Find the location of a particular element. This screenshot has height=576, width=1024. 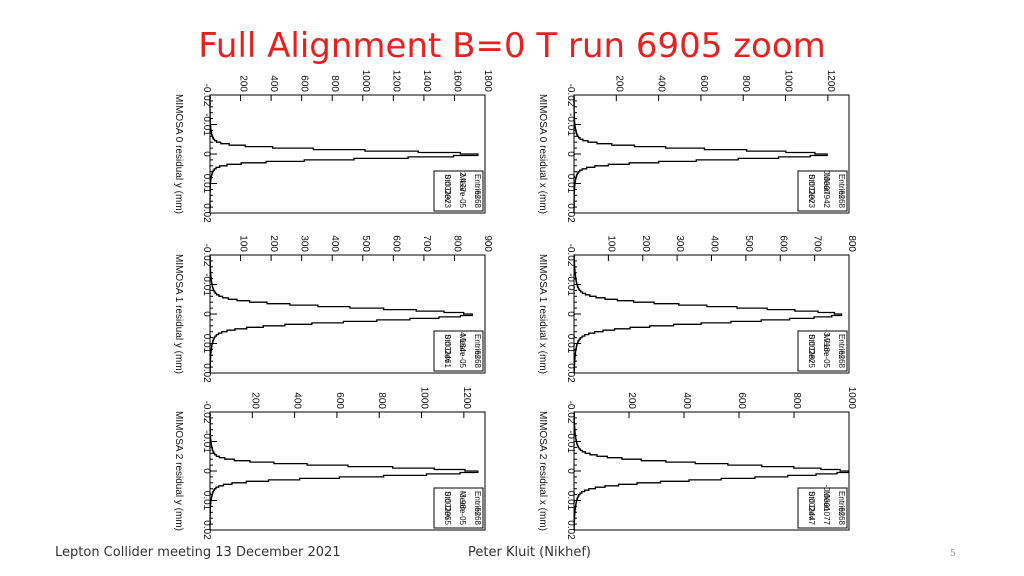

axis-title: MIMOSA 2 residual x (mm) is located at coordinates (542, 471).